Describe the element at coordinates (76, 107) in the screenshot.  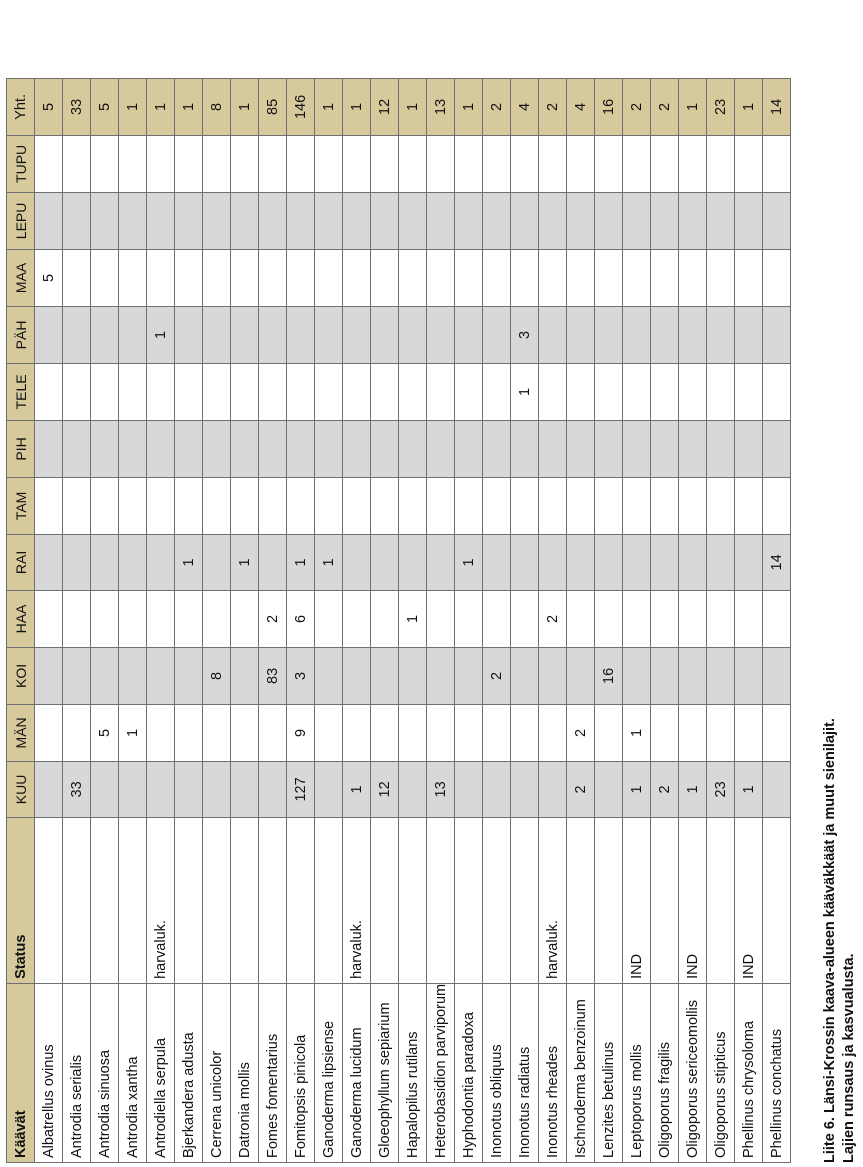
I see `total-cell: 33` at that location.